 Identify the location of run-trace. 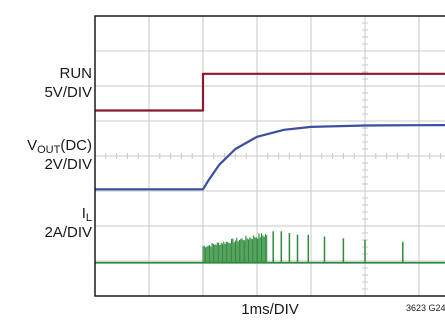
(270, 92).